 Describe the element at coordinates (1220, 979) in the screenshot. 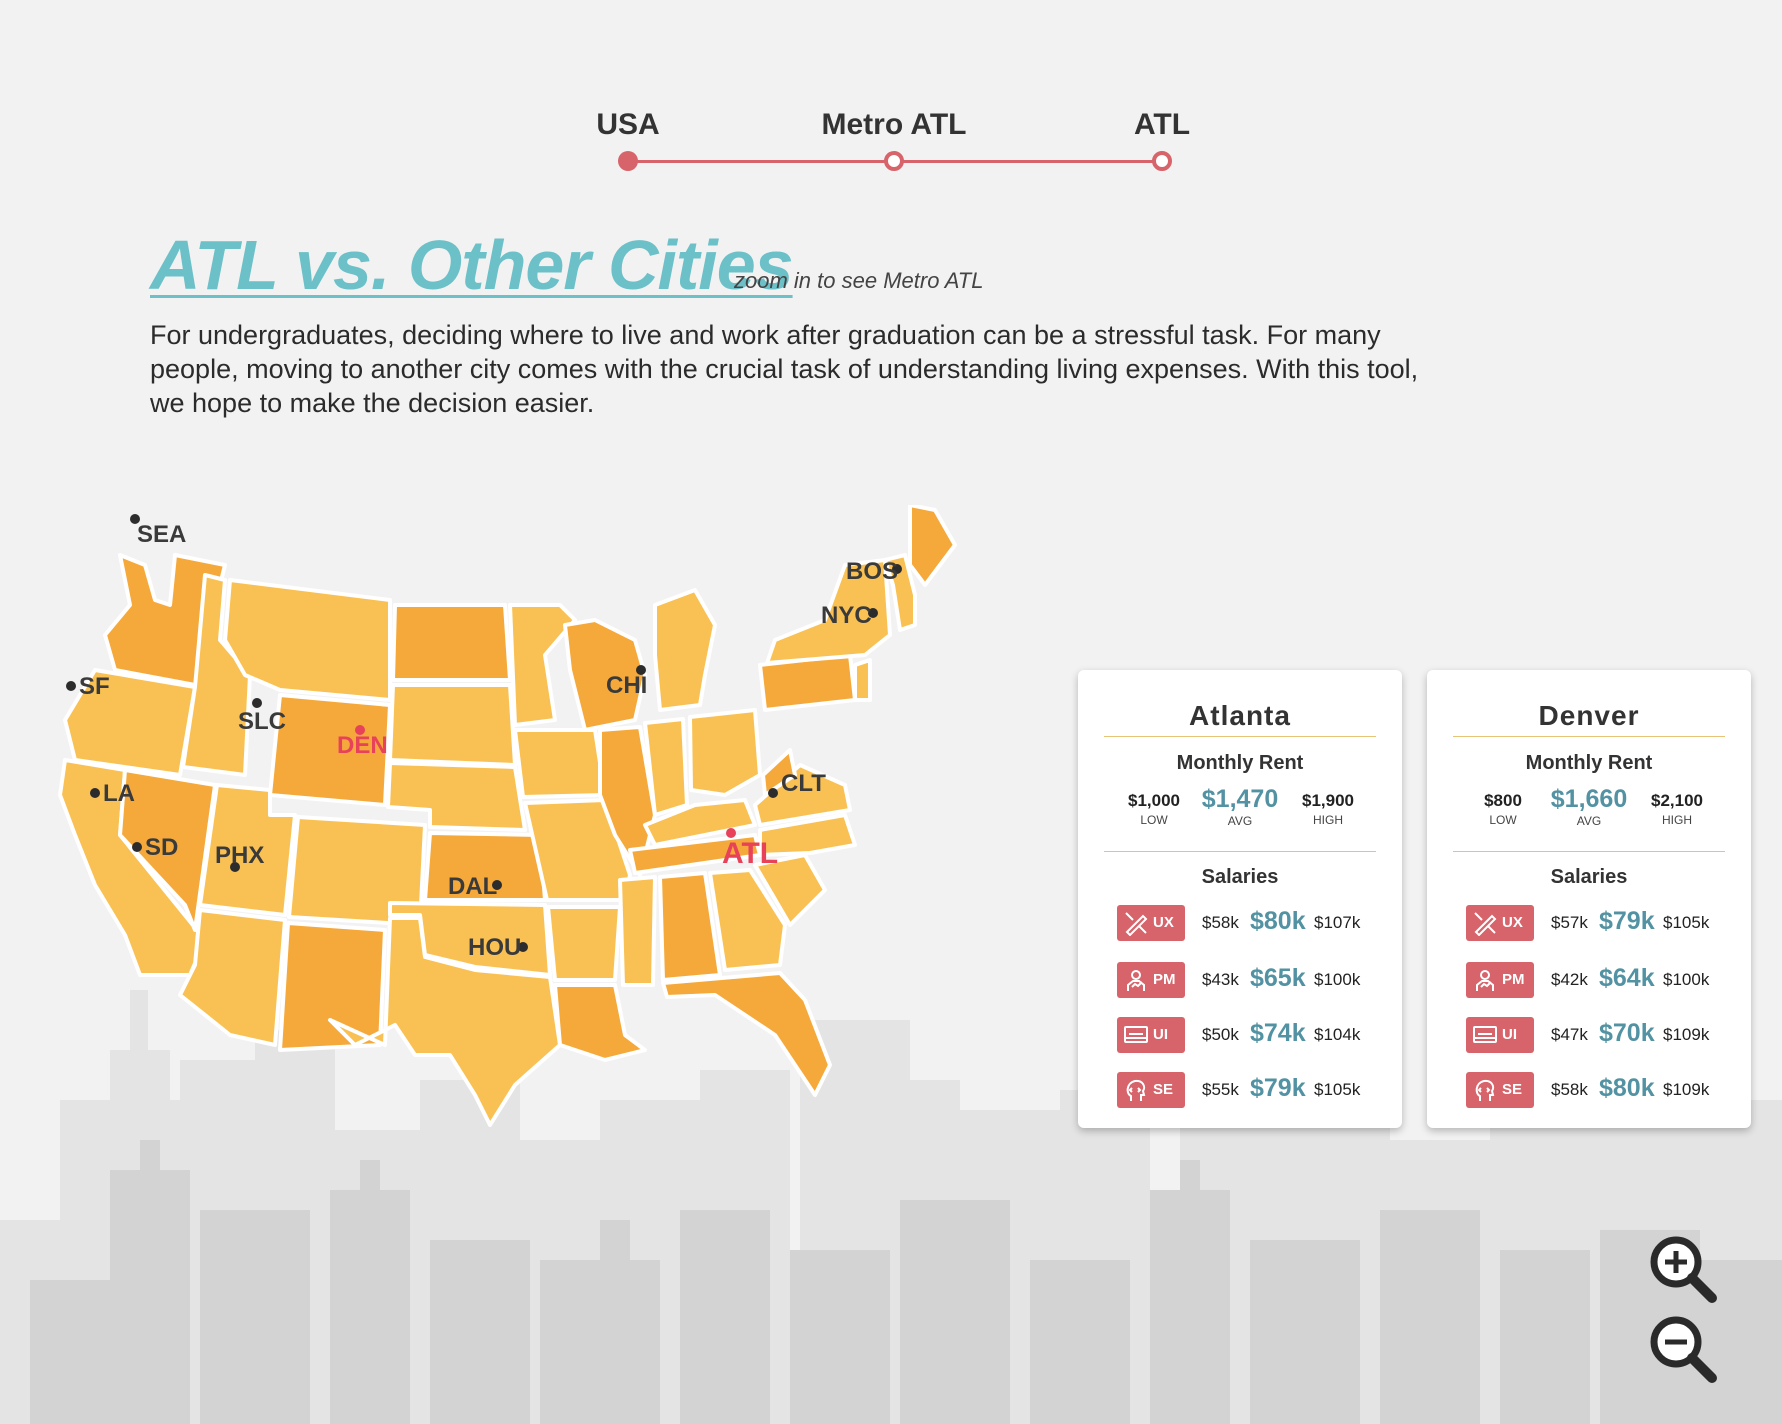

I see `salary-low: $43k` at that location.